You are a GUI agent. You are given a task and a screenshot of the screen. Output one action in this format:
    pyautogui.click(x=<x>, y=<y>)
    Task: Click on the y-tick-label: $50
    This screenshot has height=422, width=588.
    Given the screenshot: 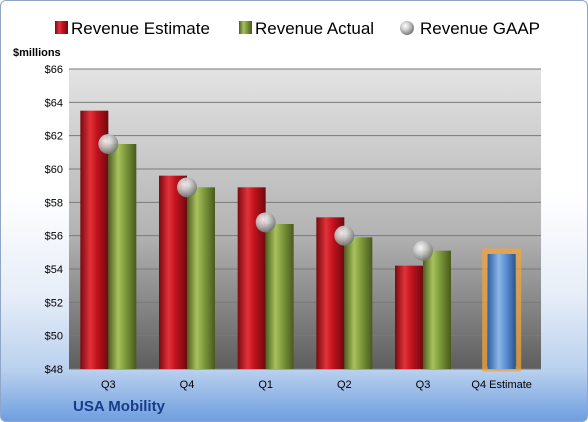 What is the action you would take?
    pyautogui.click(x=54, y=337)
    